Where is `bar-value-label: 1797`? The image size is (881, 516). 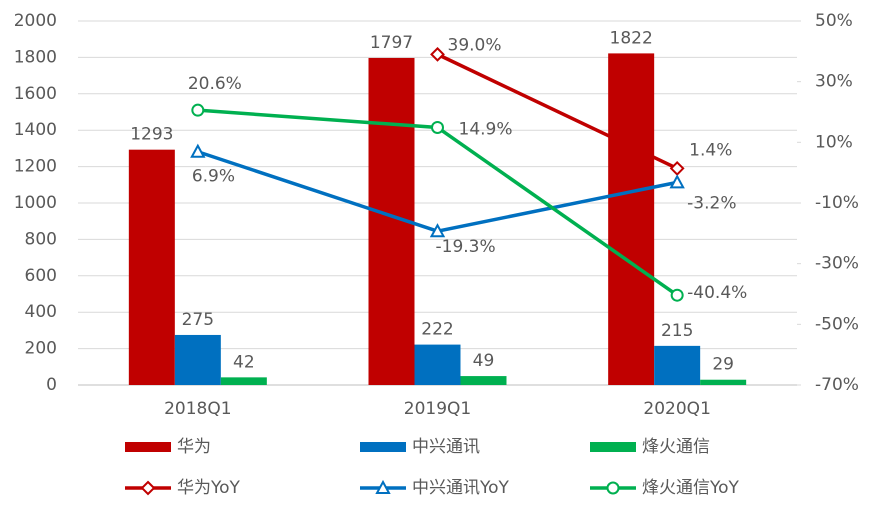 bar-value-label: 1797 is located at coordinates (391, 43).